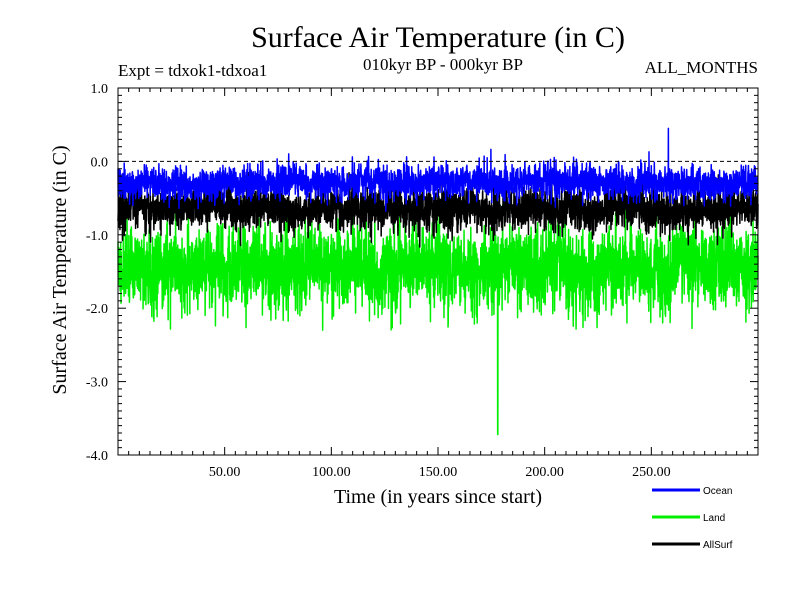 This screenshot has width=800, height=600. I want to click on time-range-label: 010kyr BP - 000kyr BP, so click(443, 64).